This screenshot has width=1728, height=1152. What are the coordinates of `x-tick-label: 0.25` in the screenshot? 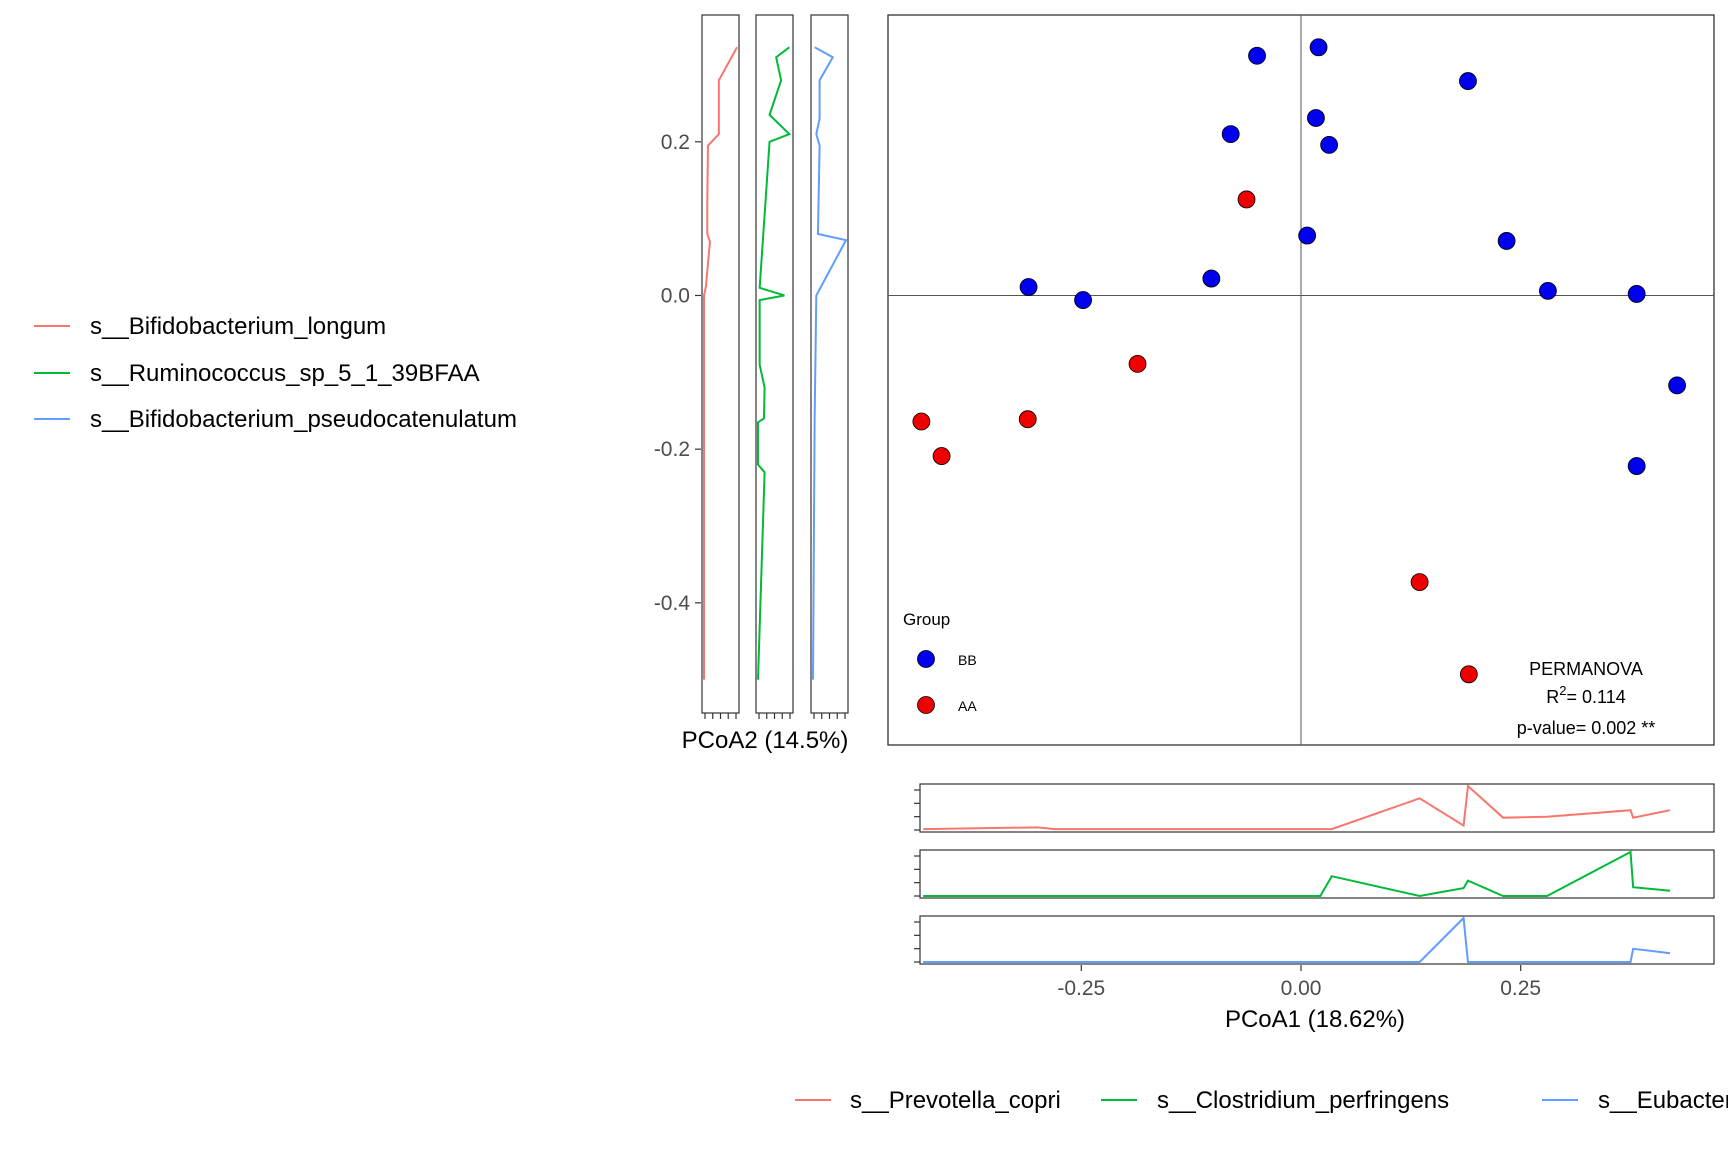 It's located at (1520, 988).